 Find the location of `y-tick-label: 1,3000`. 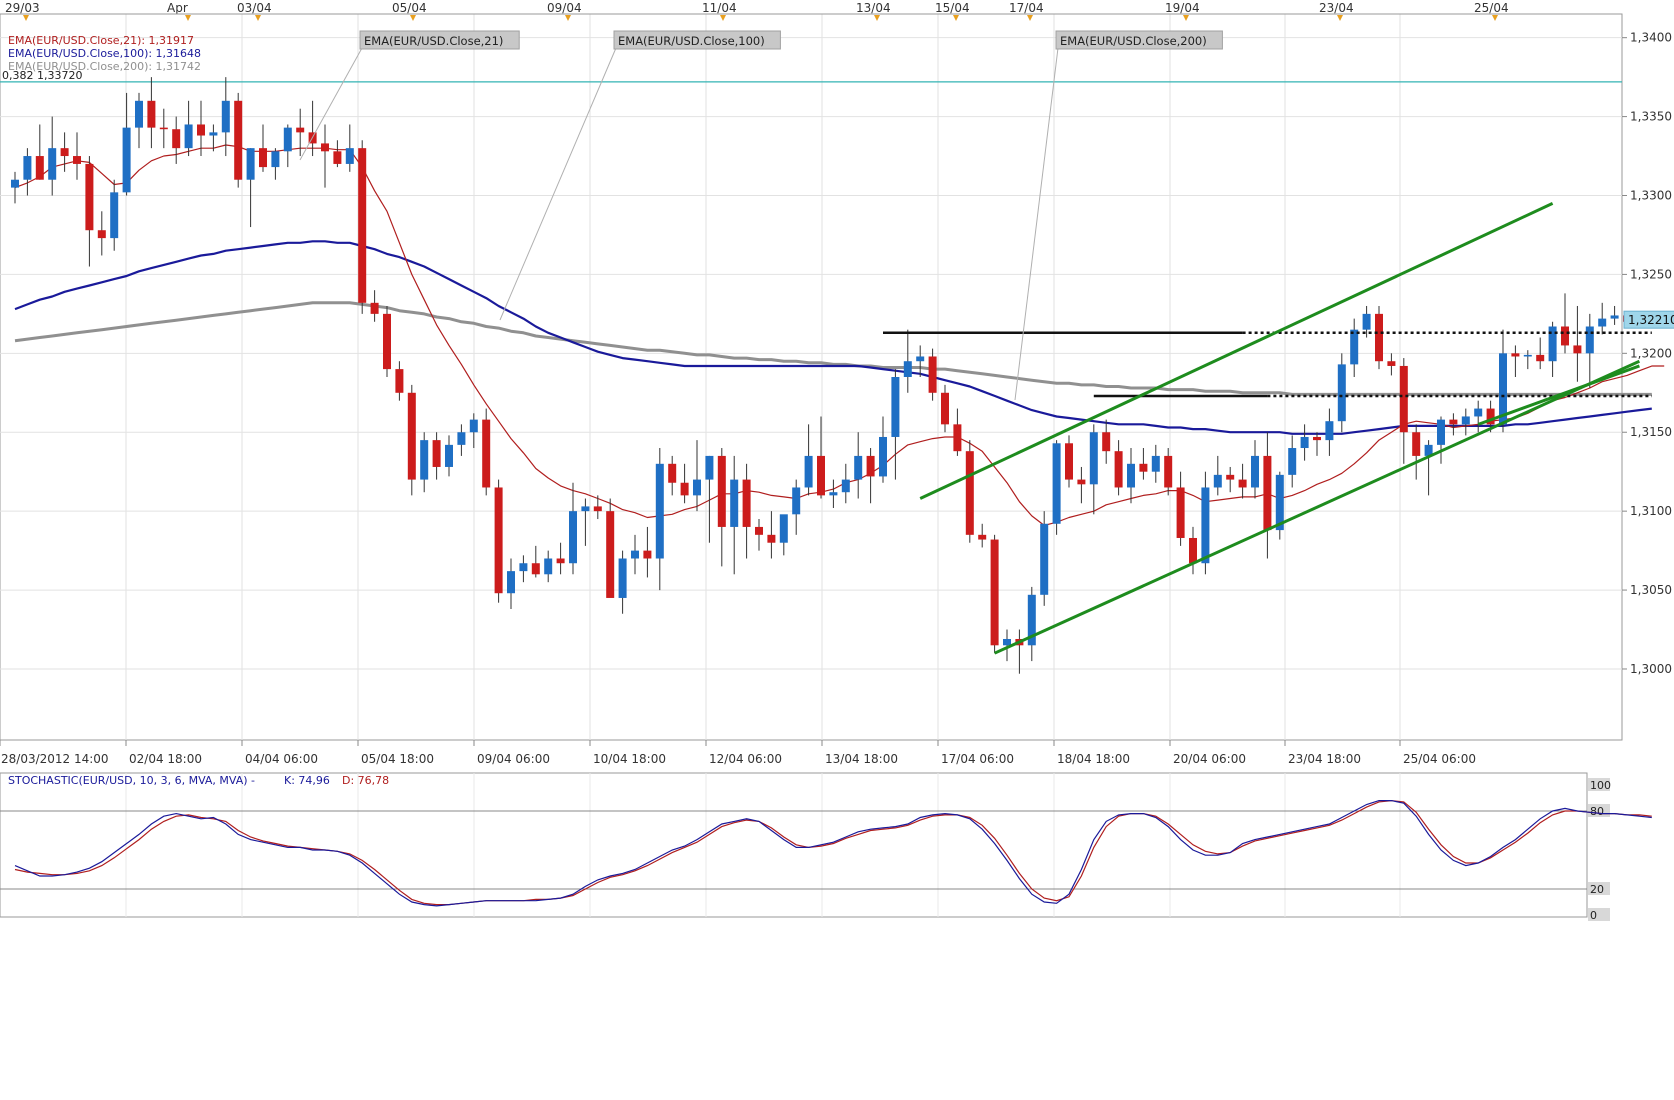

y-tick-label: 1,3000 is located at coordinates (1651, 669).